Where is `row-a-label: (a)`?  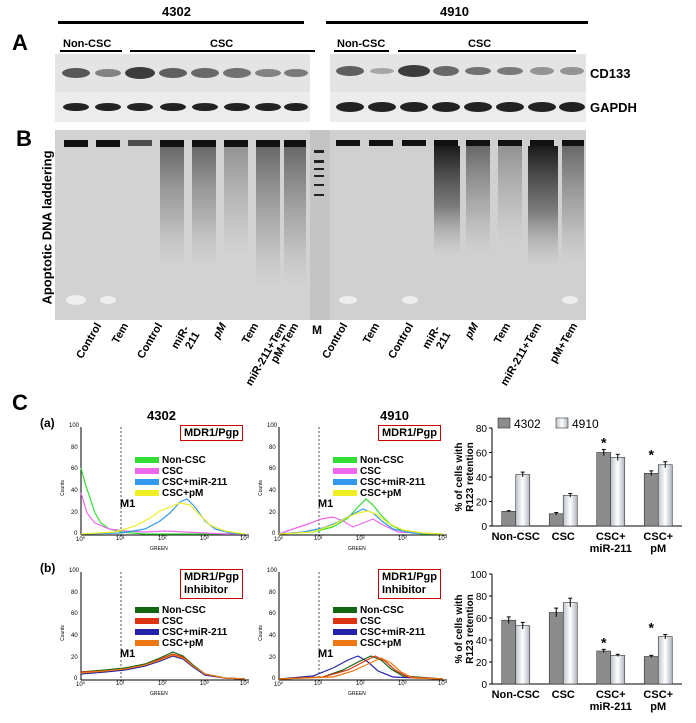
row-a-label: (a) is located at coordinates (47, 423).